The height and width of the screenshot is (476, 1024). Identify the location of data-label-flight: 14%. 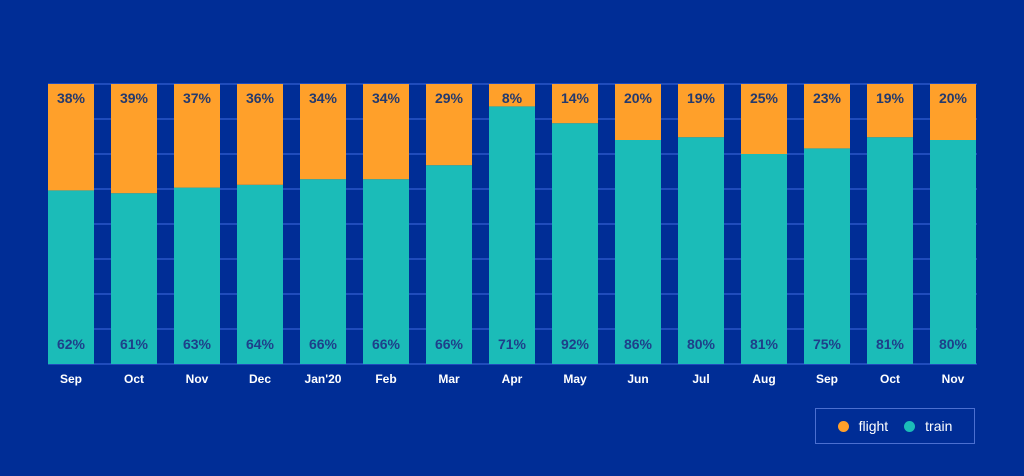
(575, 98).